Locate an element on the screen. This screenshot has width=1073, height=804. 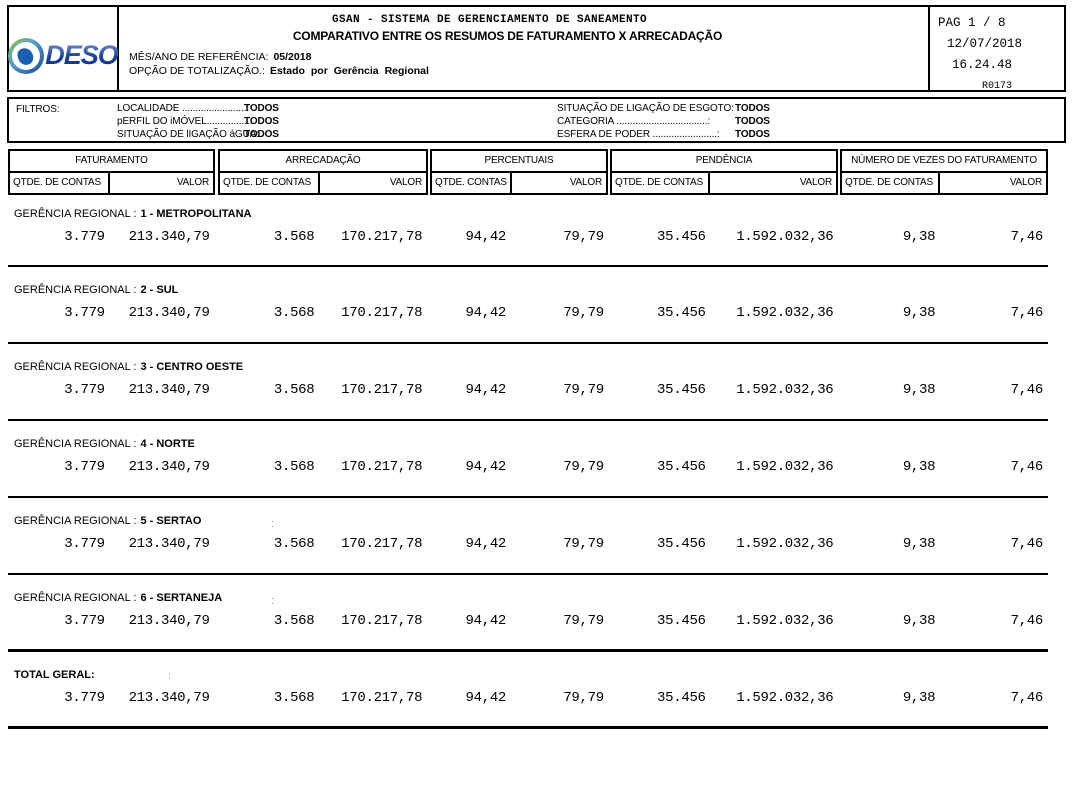
subcolumn-valor-label: VALOR is located at coordinates (192, 182).